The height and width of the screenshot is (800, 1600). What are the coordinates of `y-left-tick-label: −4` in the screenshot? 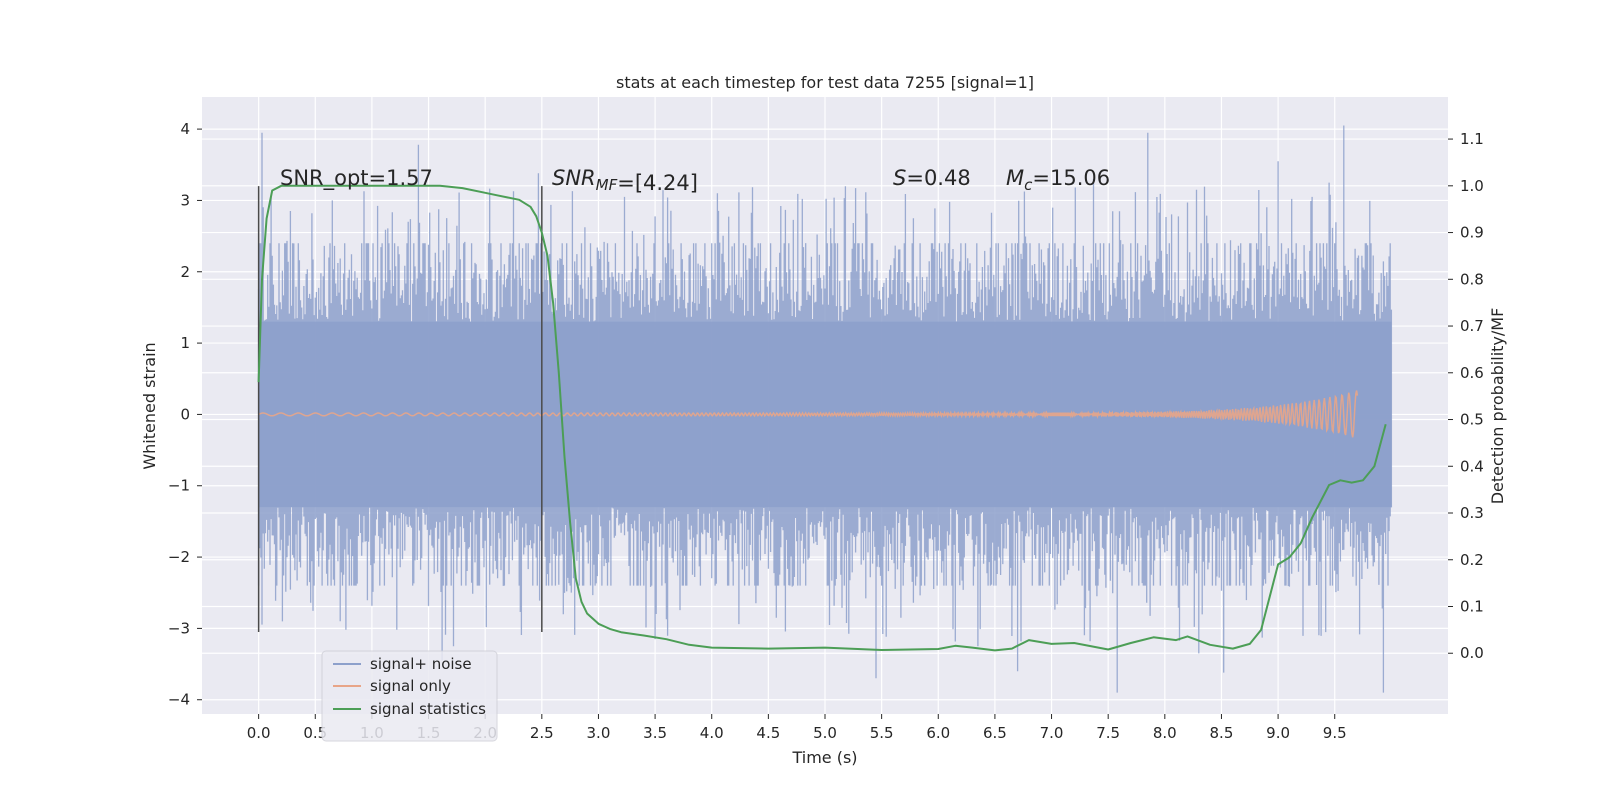 It's located at (179, 700).